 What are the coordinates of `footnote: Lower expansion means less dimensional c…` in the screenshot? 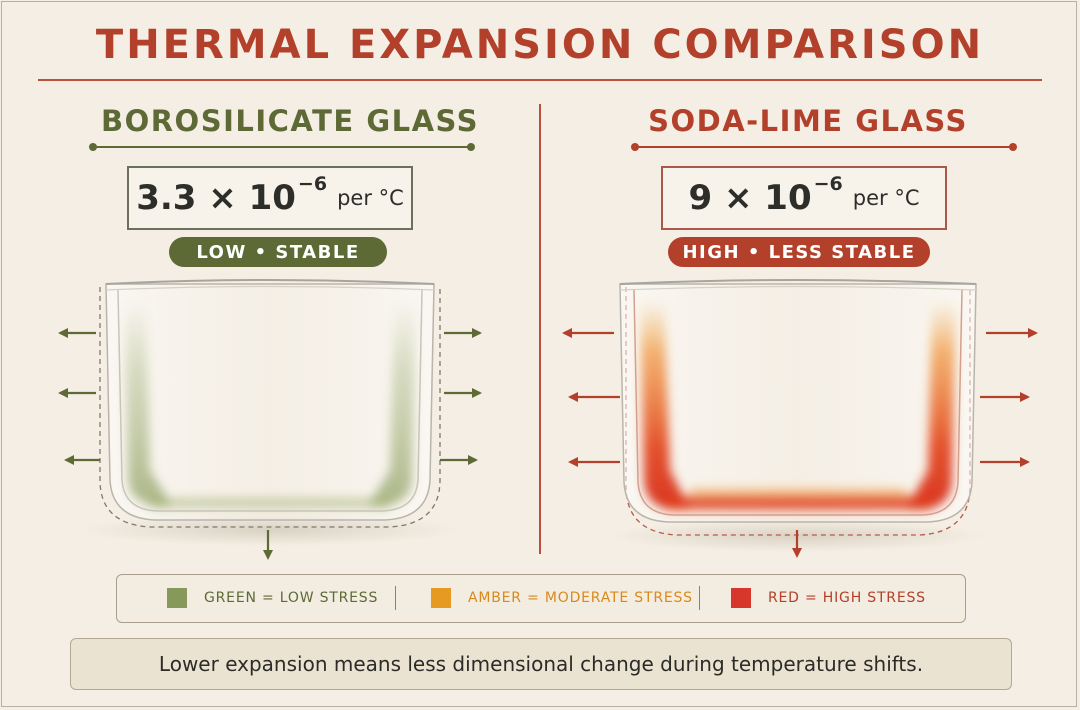 It's located at (541, 664).